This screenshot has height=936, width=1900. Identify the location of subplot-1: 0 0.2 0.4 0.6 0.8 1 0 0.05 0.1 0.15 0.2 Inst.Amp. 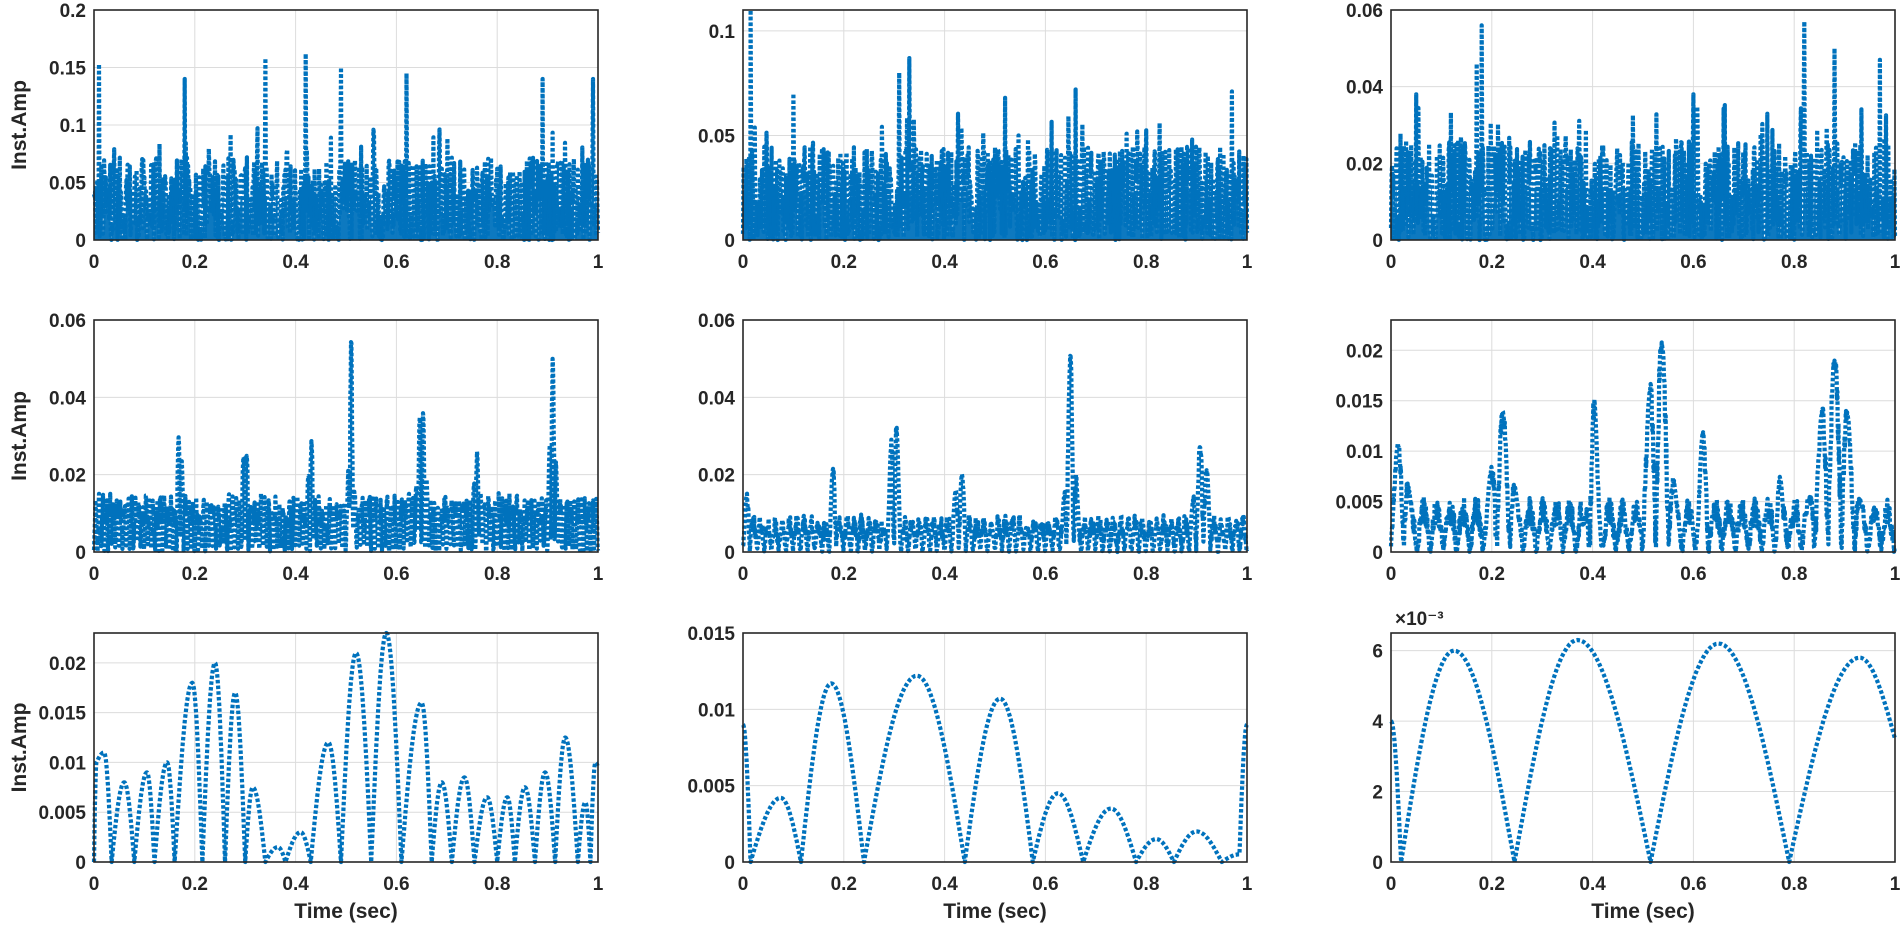
(306, 137).